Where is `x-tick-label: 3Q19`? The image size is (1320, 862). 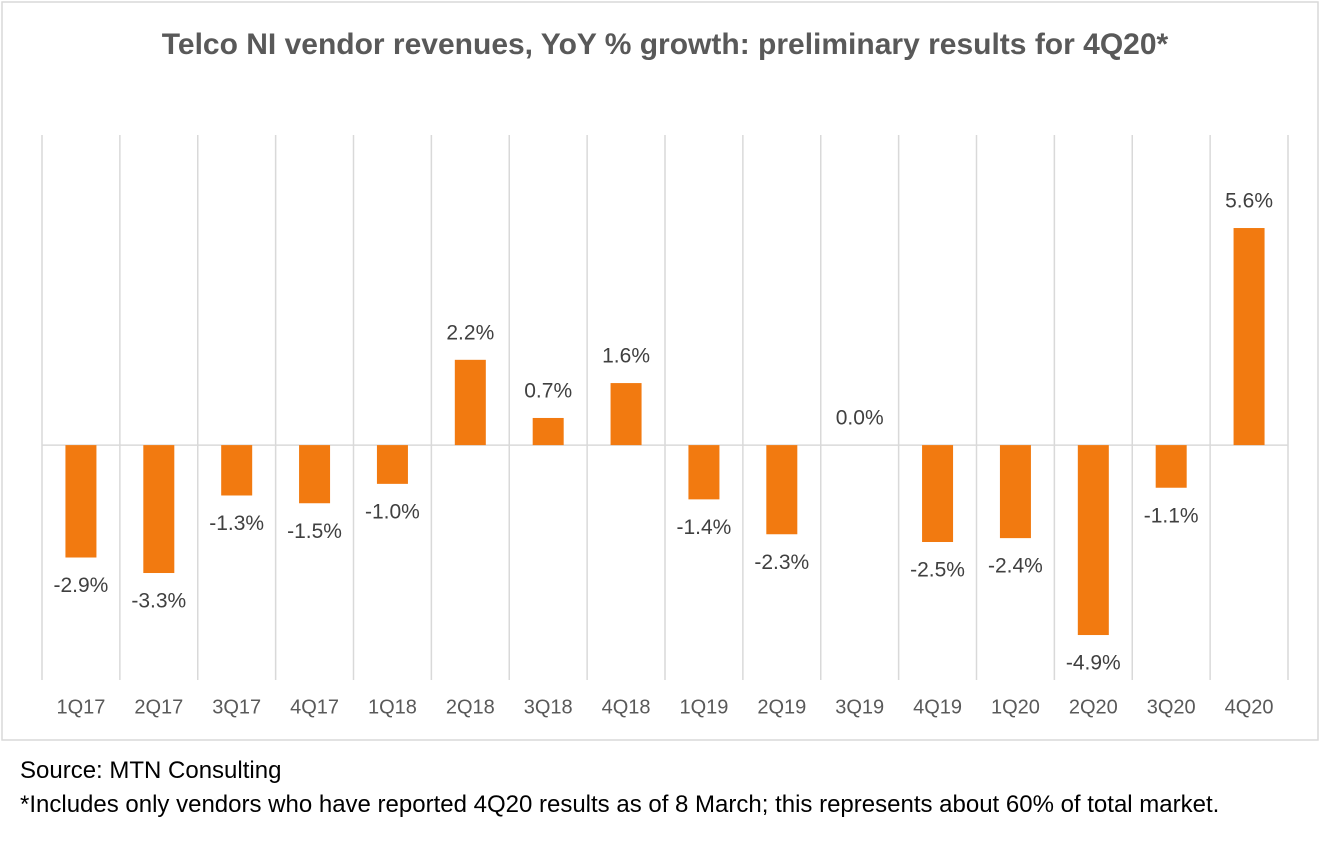
x-tick-label: 3Q19 is located at coordinates (859, 707).